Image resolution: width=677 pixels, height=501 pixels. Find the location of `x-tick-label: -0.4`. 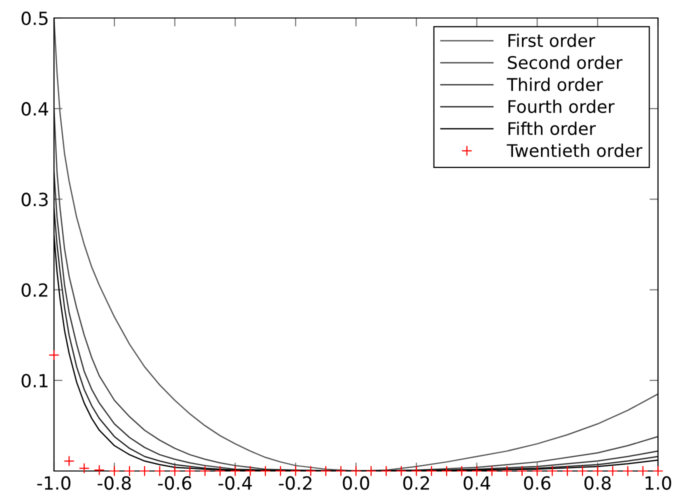

x-tick-label: -0.4 is located at coordinates (235, 483).